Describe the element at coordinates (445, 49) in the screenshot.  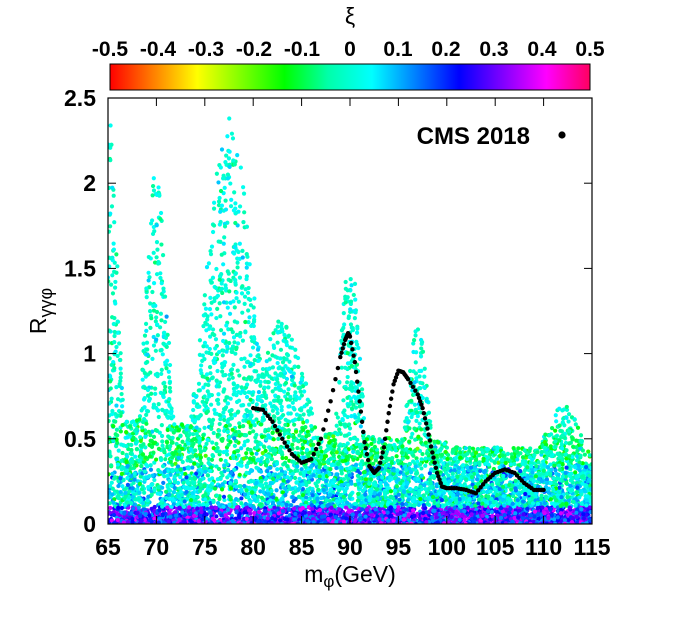
I see `colorbar-tick-label: 0.2` at that location.